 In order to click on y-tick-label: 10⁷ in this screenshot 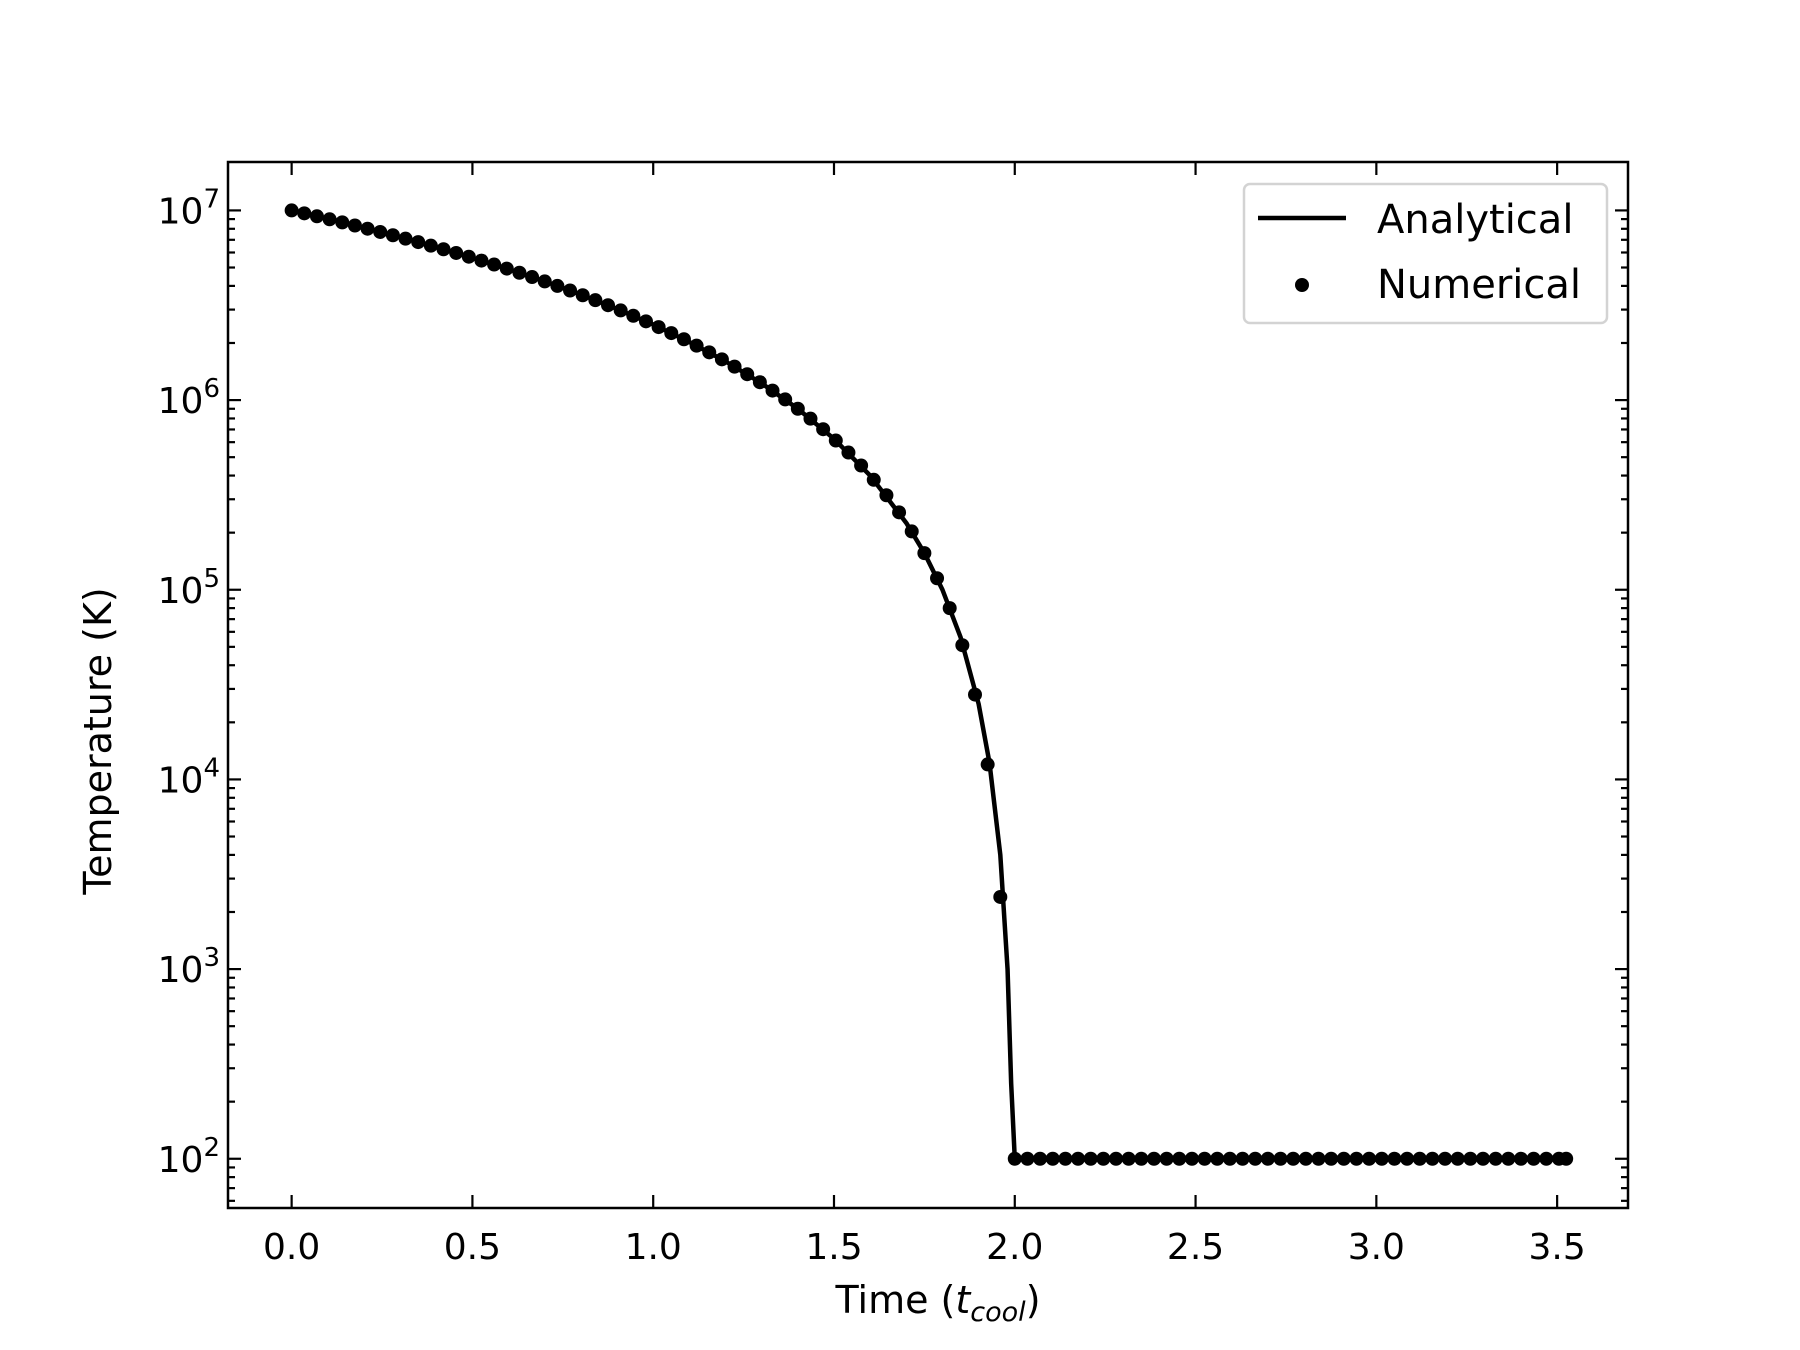, I will do `click(189, 208)`.